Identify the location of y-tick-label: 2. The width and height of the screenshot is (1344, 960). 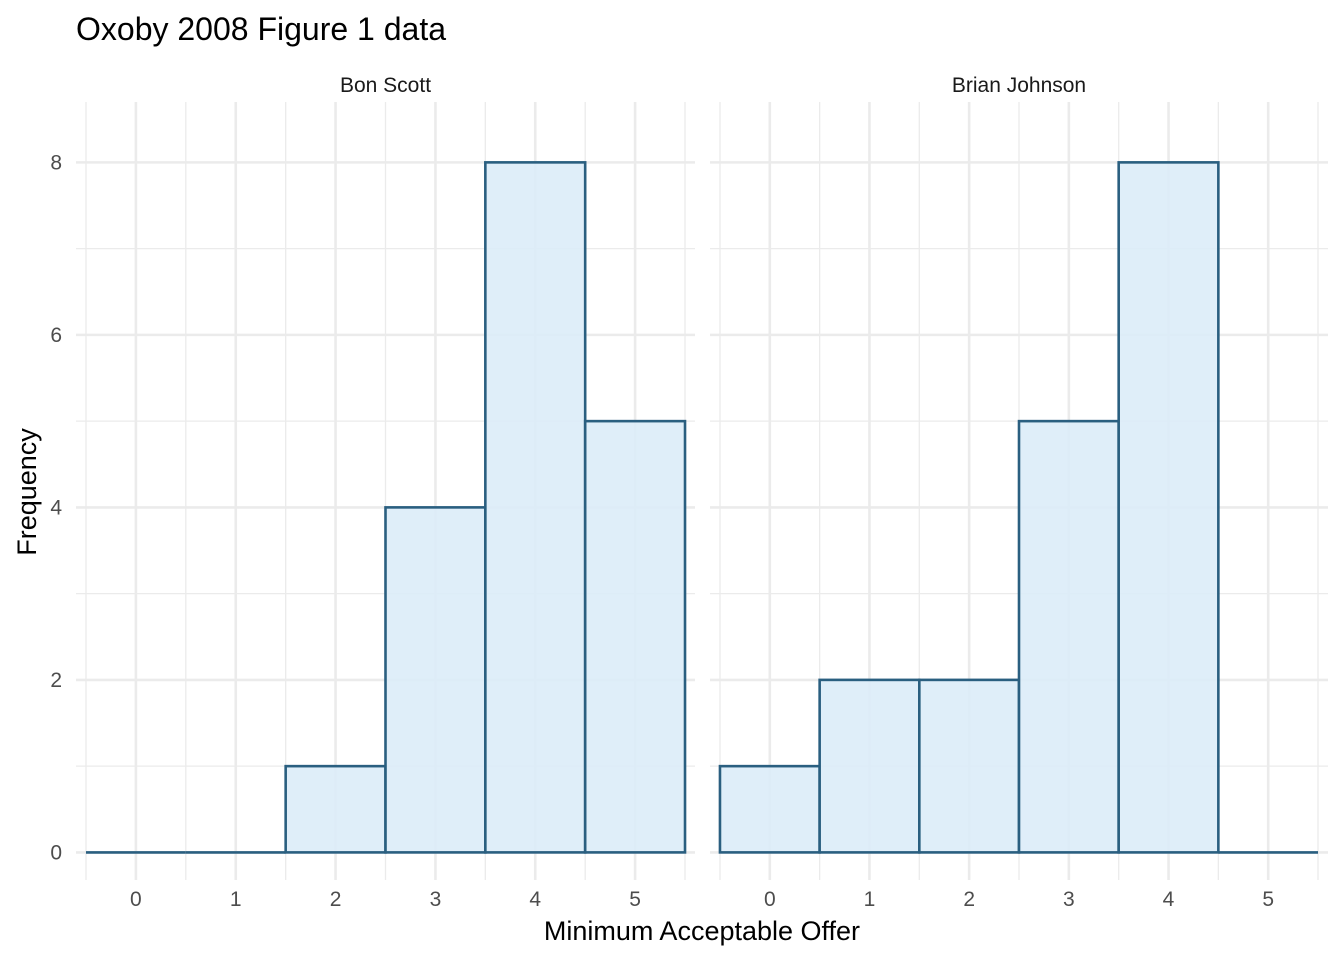
(56, 680).